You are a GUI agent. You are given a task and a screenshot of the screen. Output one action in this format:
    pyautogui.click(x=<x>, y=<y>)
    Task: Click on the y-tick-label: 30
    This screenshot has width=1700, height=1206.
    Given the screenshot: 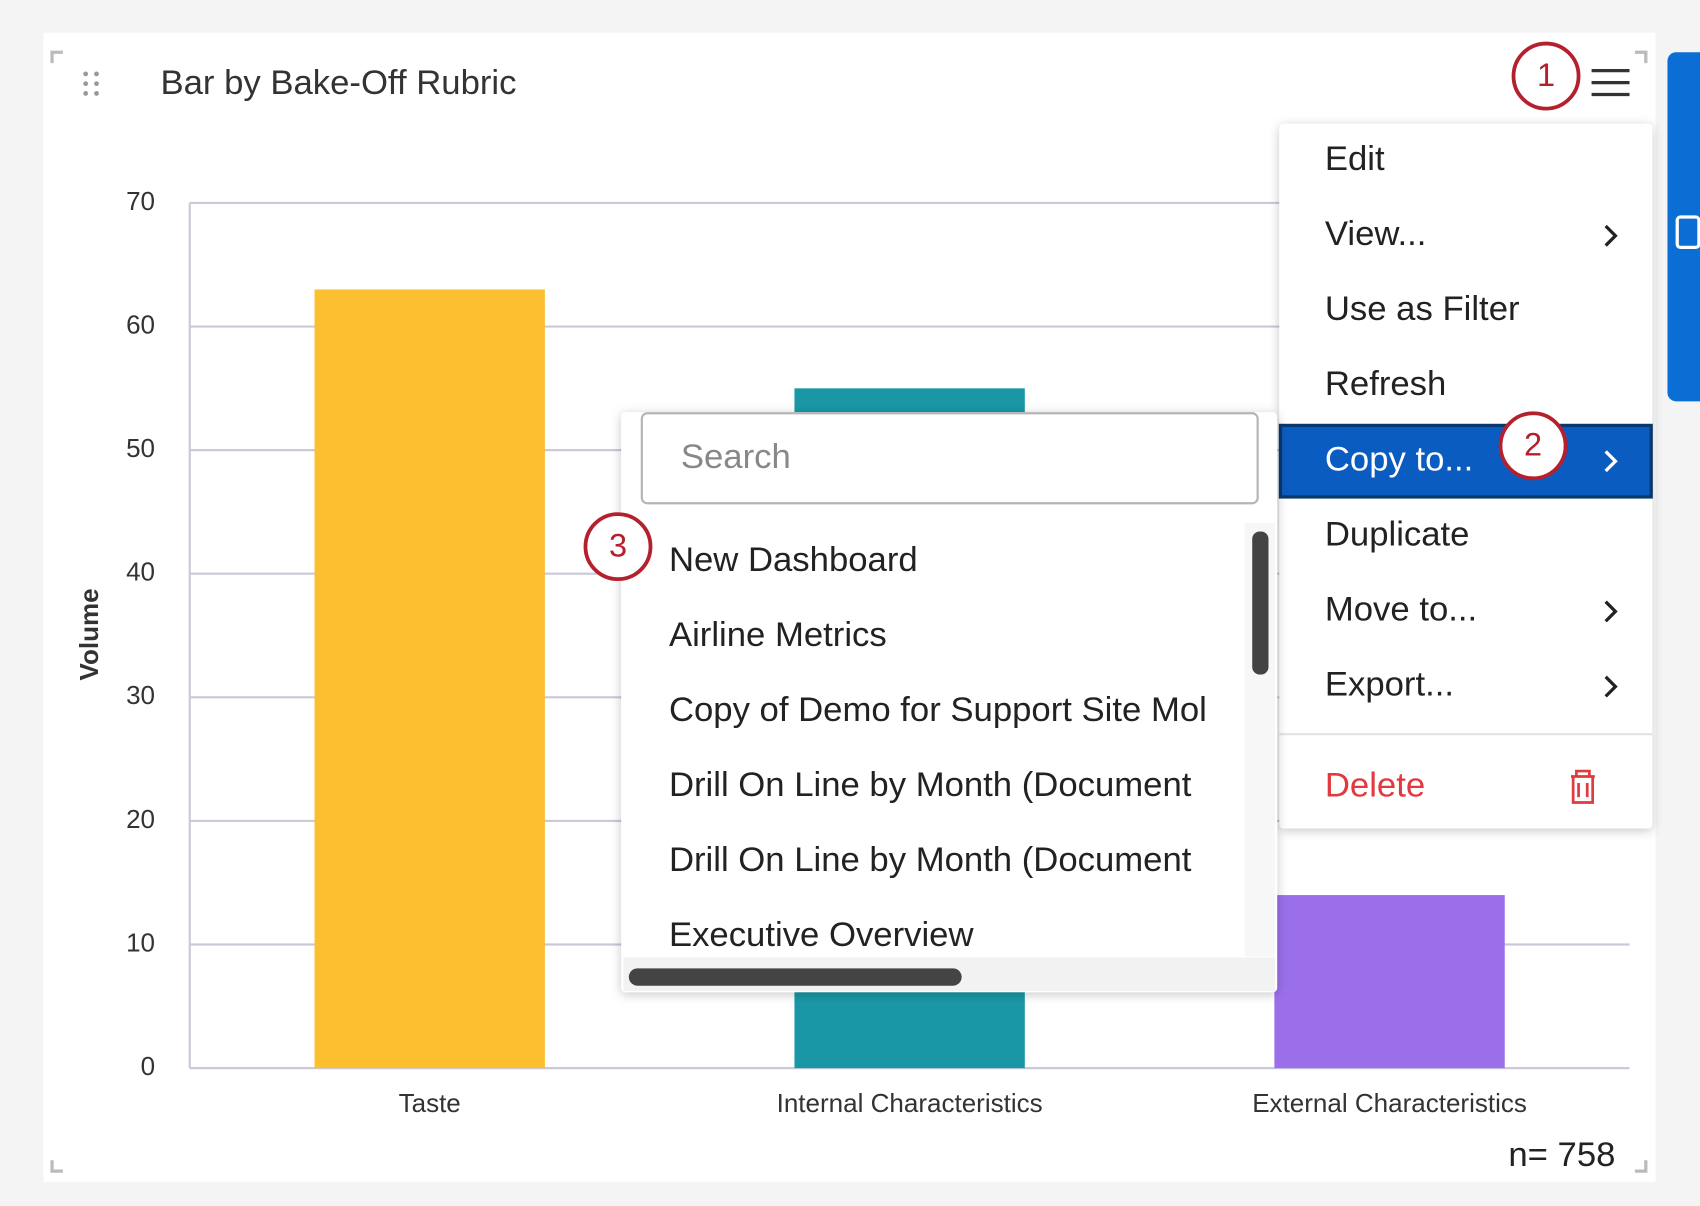 What is the action you would take?
    pyautogui.click(x=140, y=695)
    